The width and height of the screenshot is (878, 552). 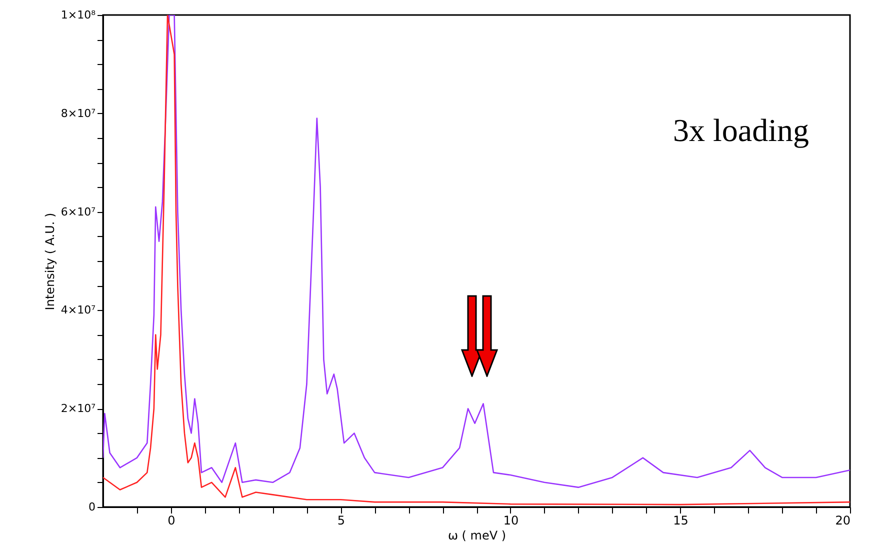 What do you see at coordinates (78, 113) in the screenshot?
I see `y-tick-label: 8×10⁷` at bounding box center [78, 113].